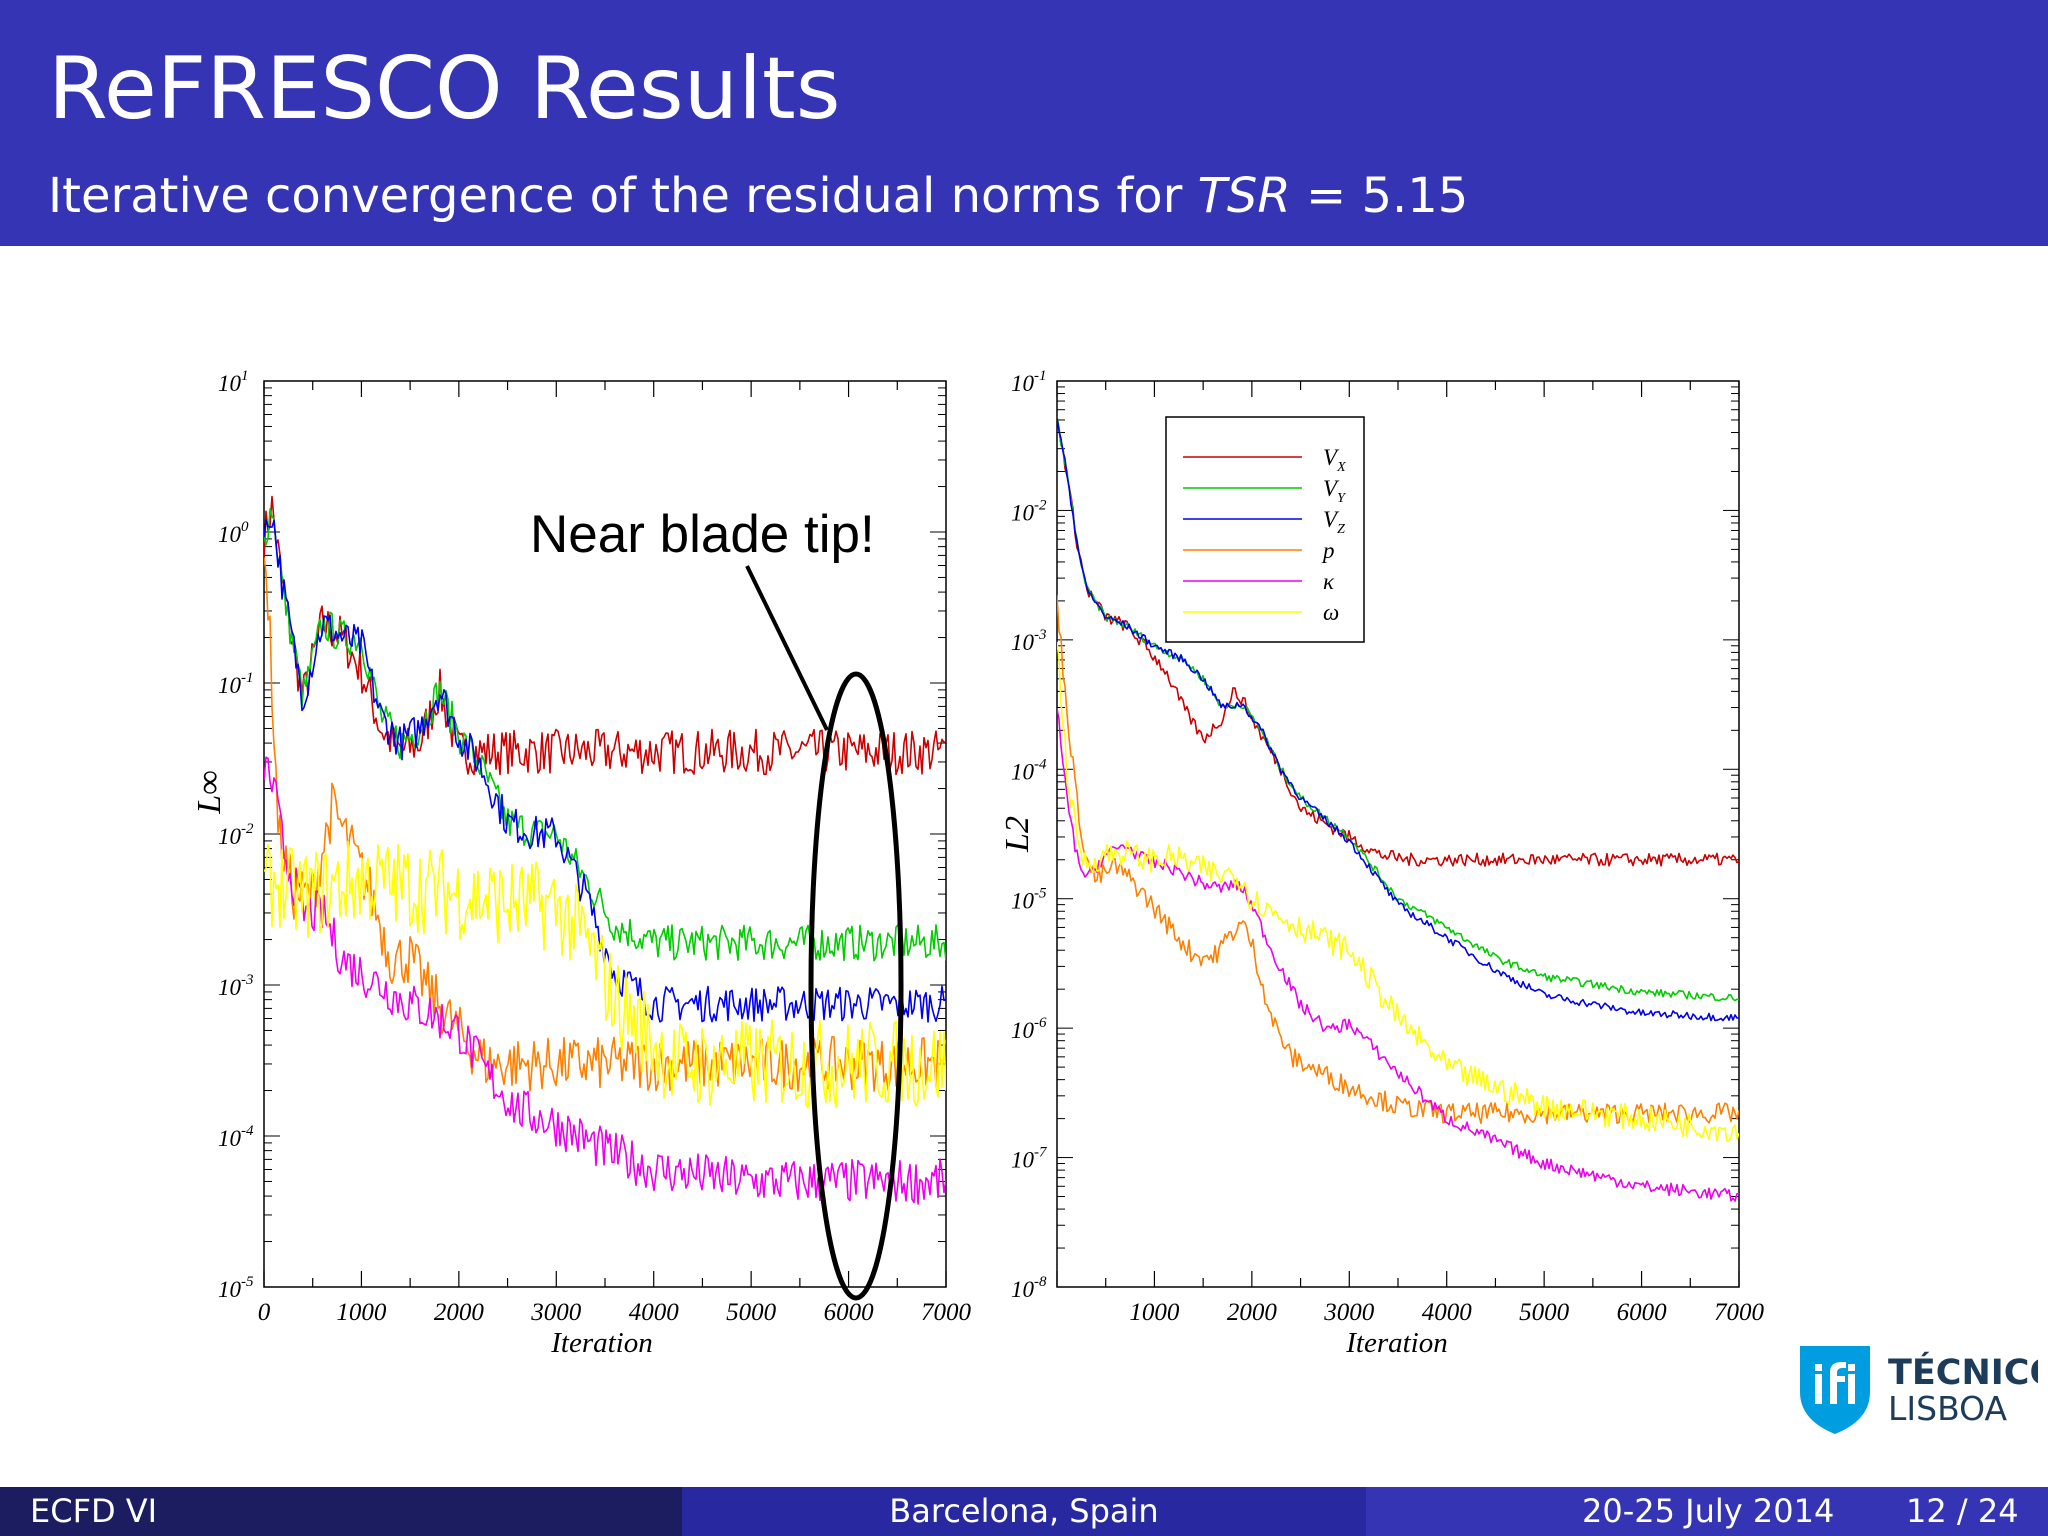 The height and width of the screenshot is (1536, 2048). Describe the element at coordinates (1328, 550) in the screenshot. I see `legend-label-p: p` at that location.